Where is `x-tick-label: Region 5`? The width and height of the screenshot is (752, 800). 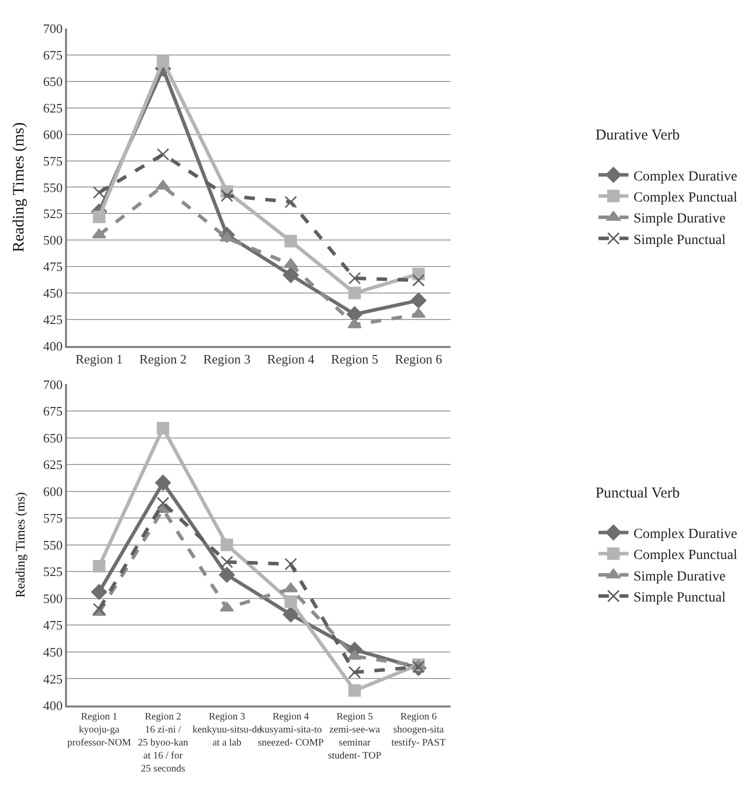 x-tick-label: Region 5 is located at coordinates (354, 359).